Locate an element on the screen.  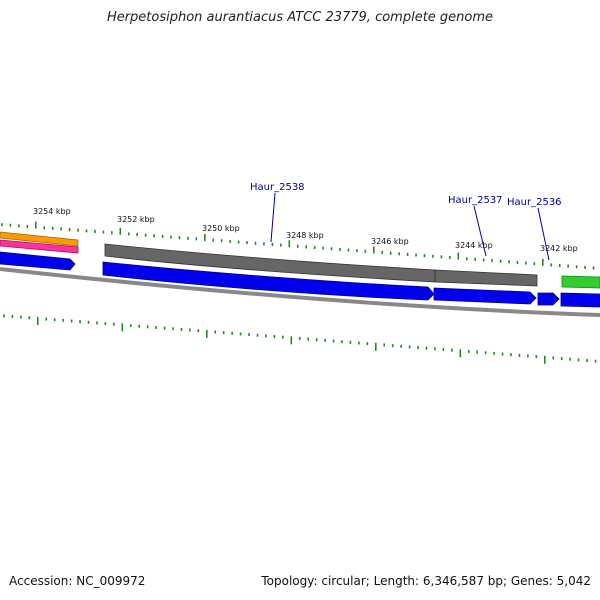
blue-feature-left is located at coordinates (38, 261).